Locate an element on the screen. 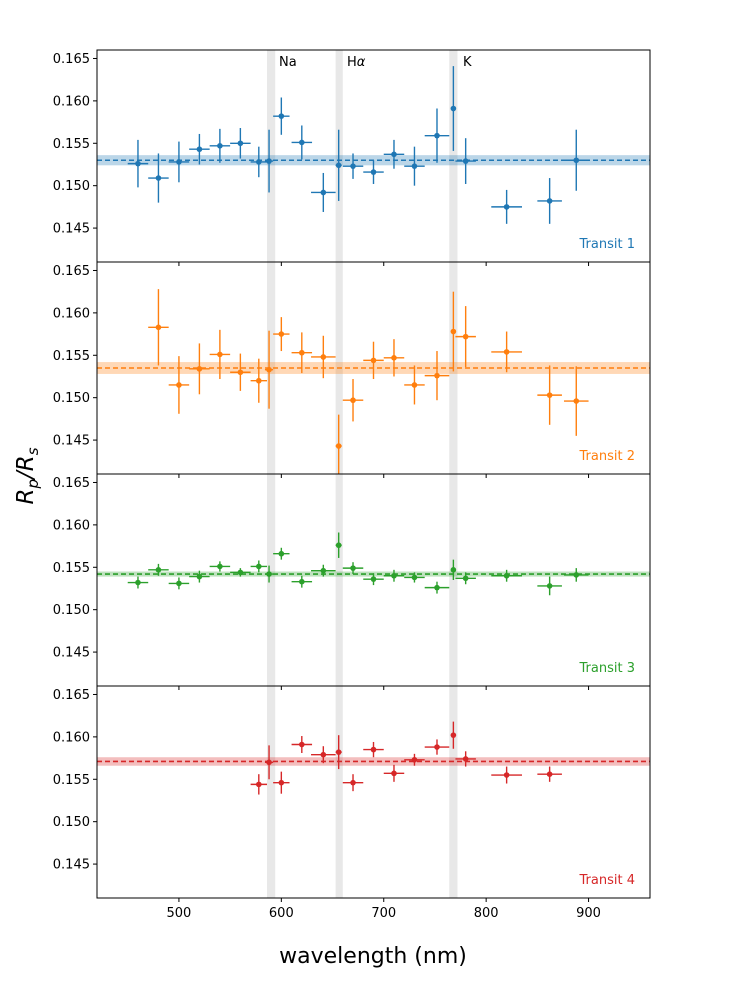 The height and width of the screenshot is (997, 747). x-axis-label: wavelength (nm) is located at coordinates (373, 956).